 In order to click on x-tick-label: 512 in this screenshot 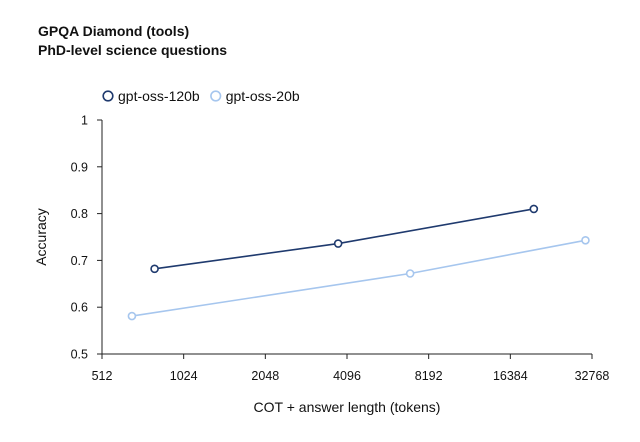, I will do `click(102, 376)`.